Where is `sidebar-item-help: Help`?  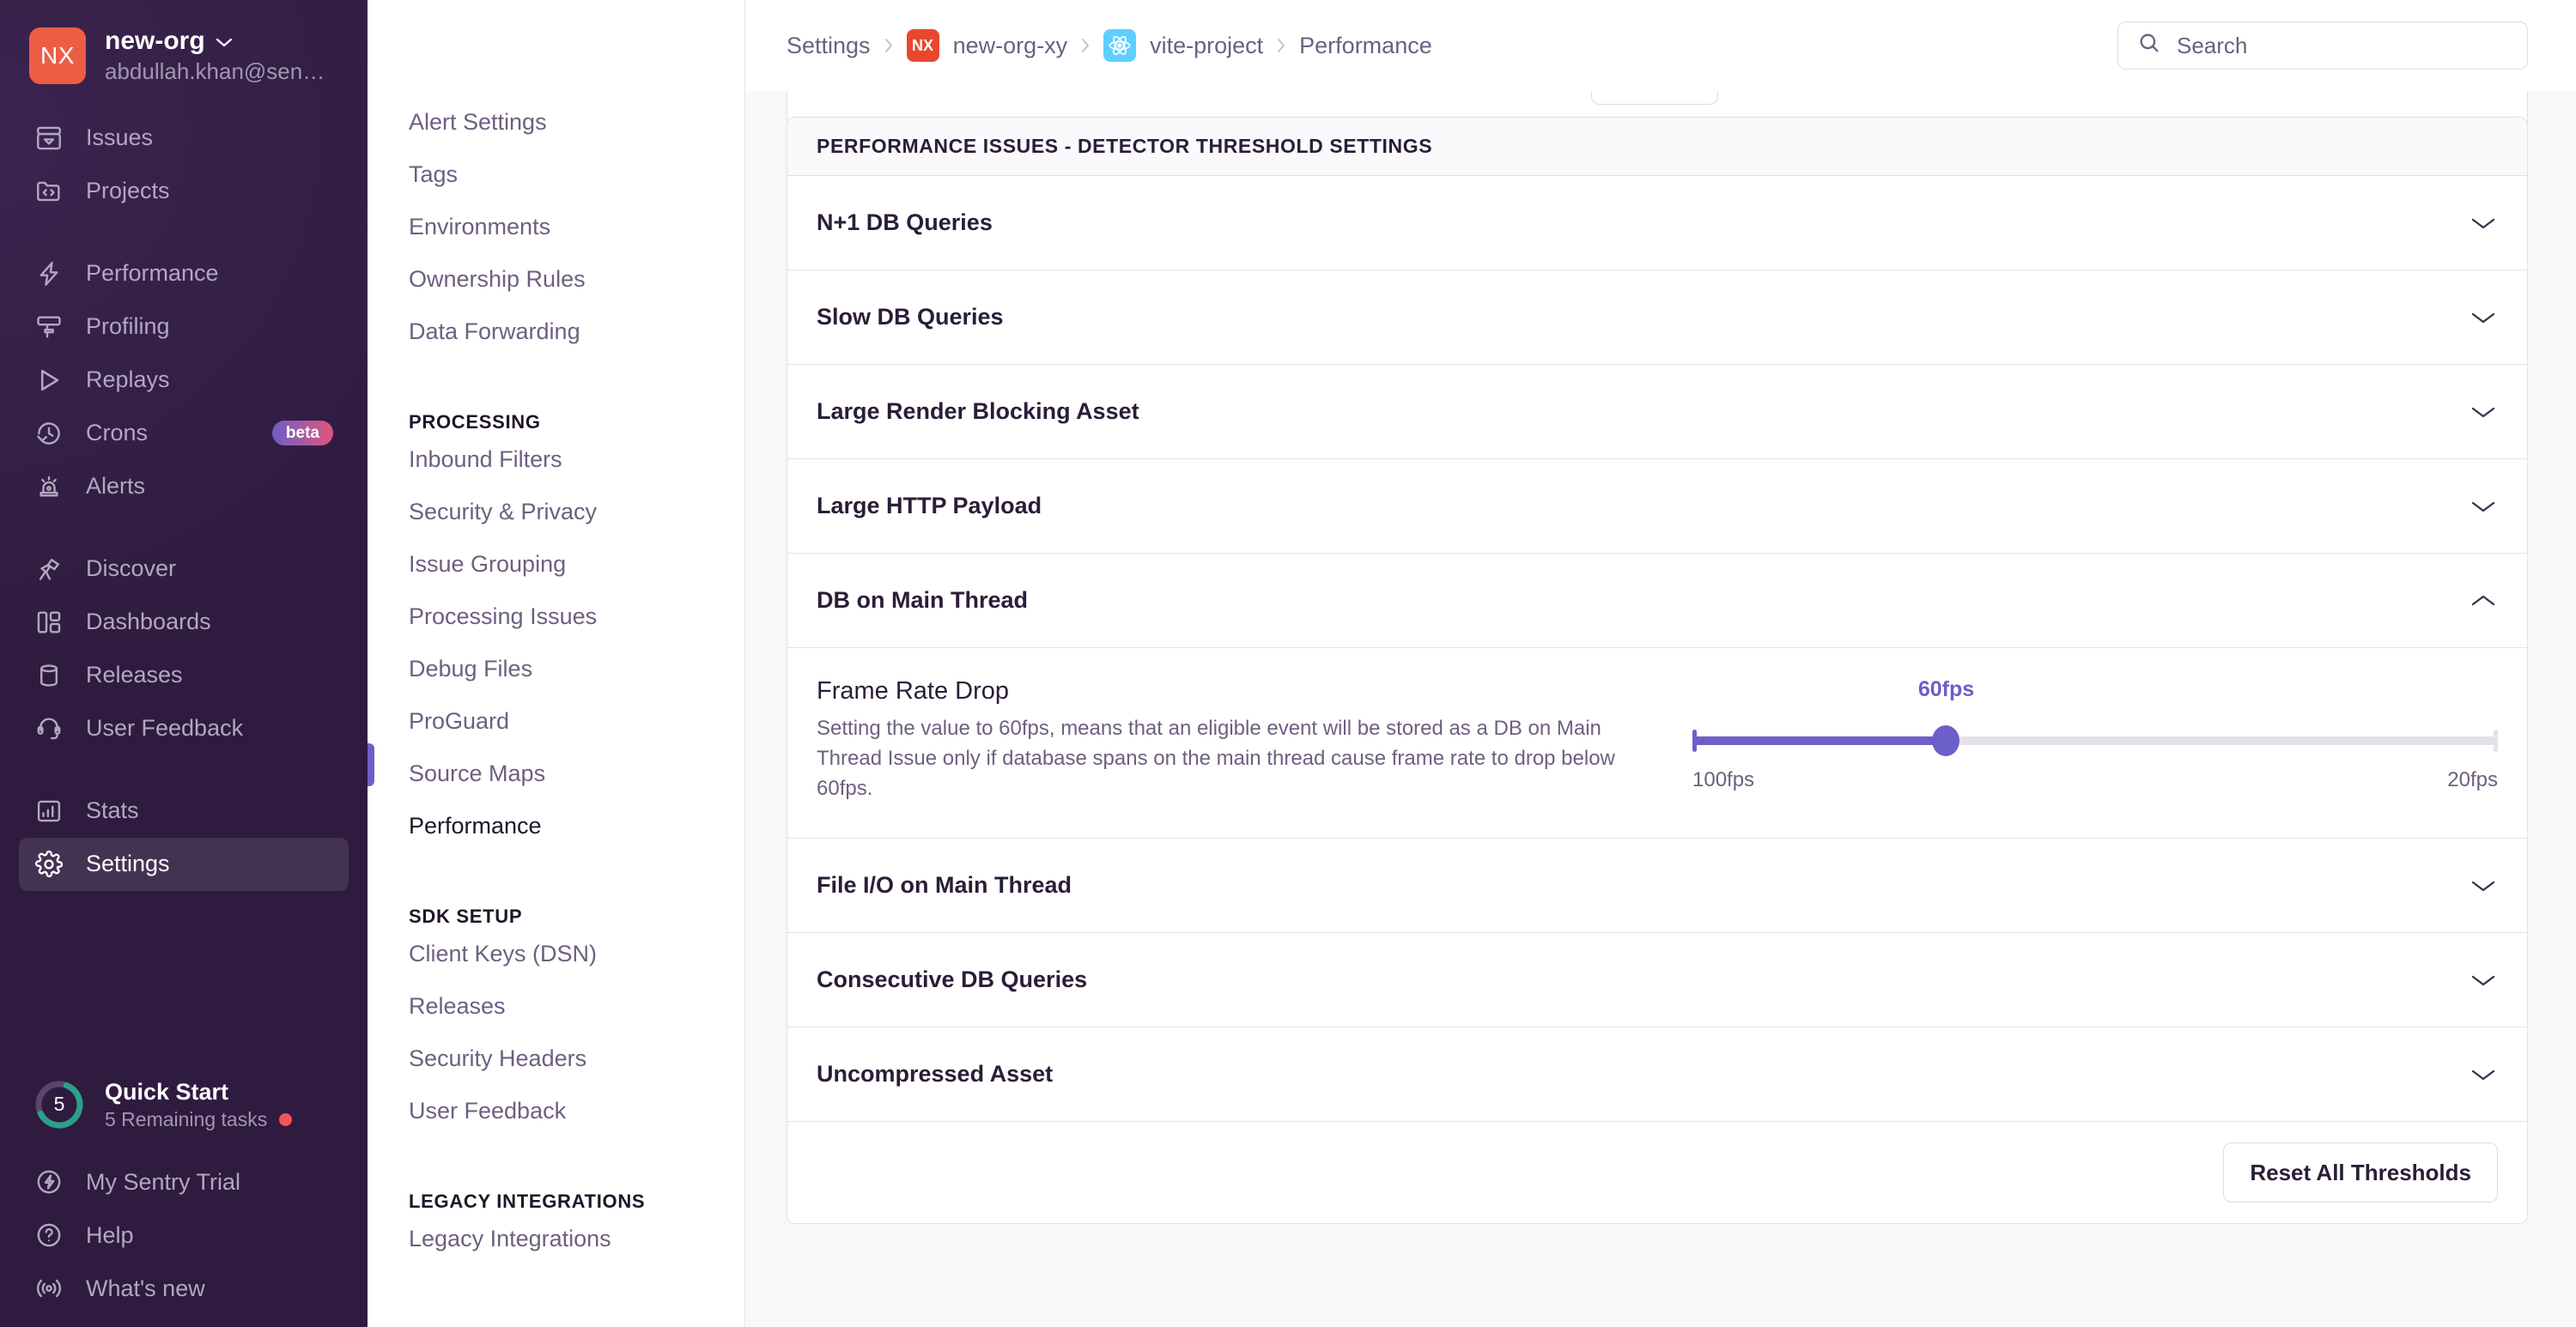
sidebar-item-help: Help is located at coordinates (184, 1235).